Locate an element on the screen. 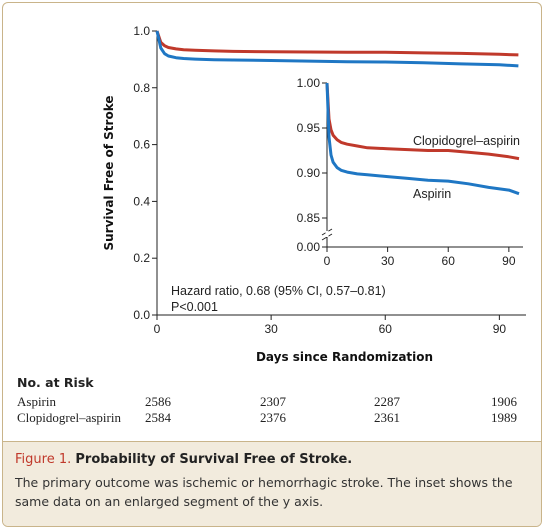  risk-value: 2376 is located at coordinates (273, 417).